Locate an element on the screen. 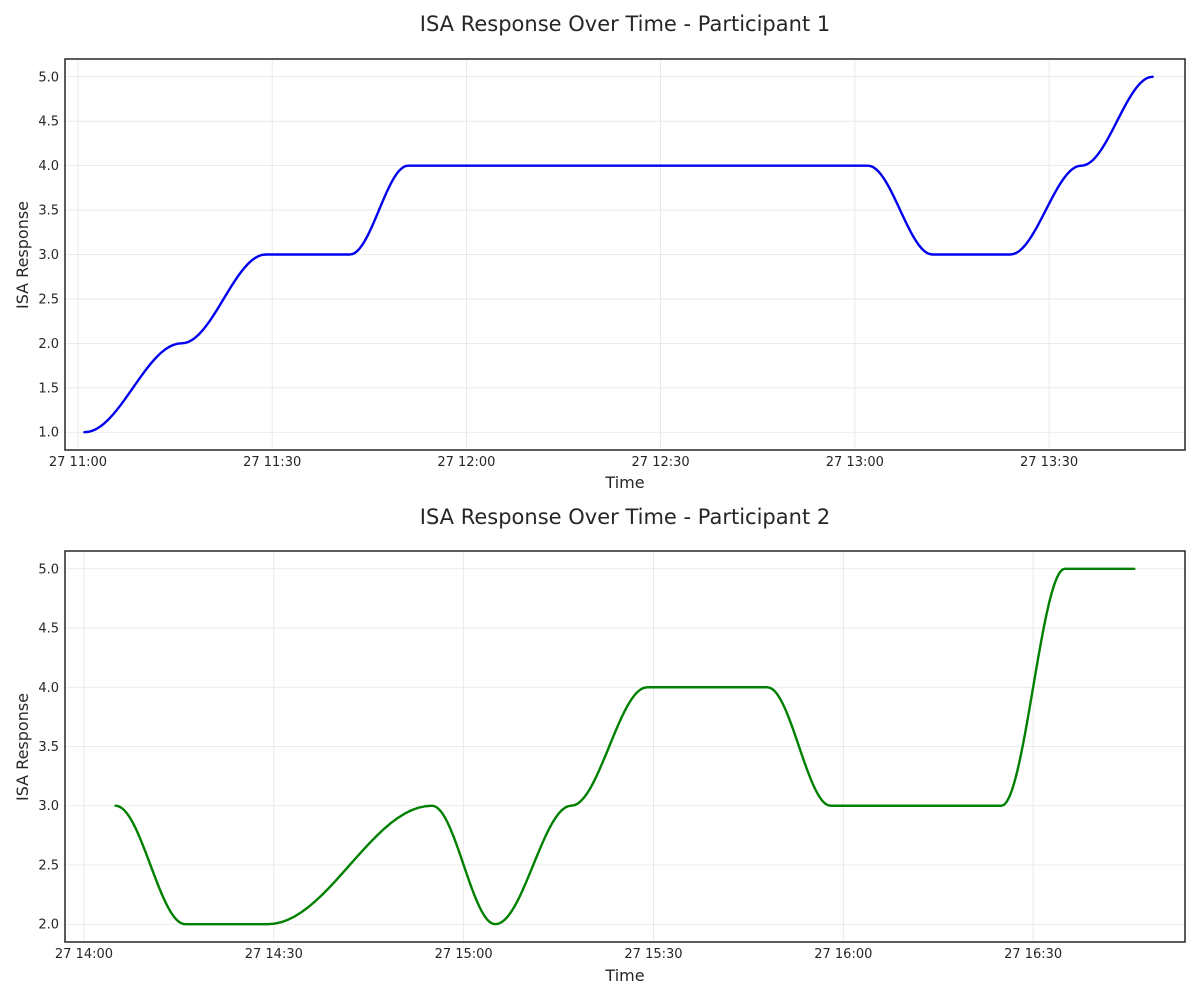  y-ticks-1: 1.0 1.5 2.0 2.5 3.0 3.5 4.0 4.5 5.0 is located at coordinates (48, 255).